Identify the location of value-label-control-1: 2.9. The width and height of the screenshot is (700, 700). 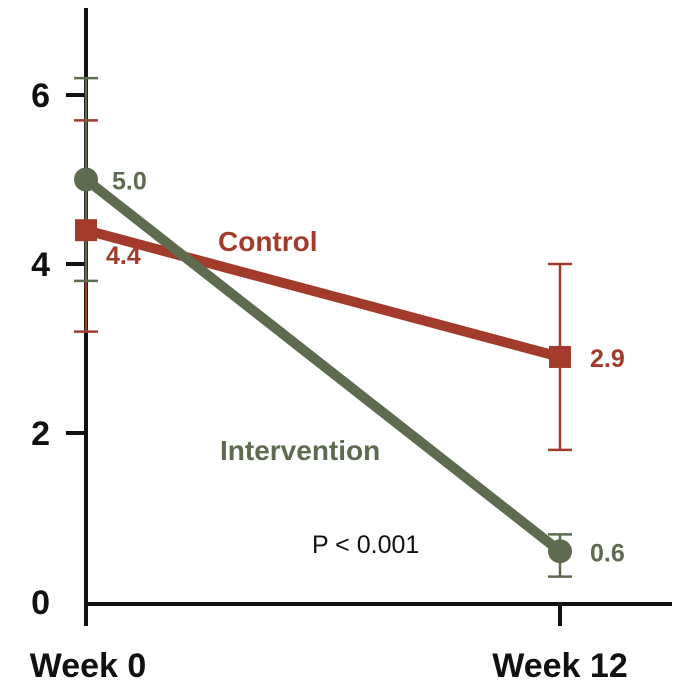
(607, 359).